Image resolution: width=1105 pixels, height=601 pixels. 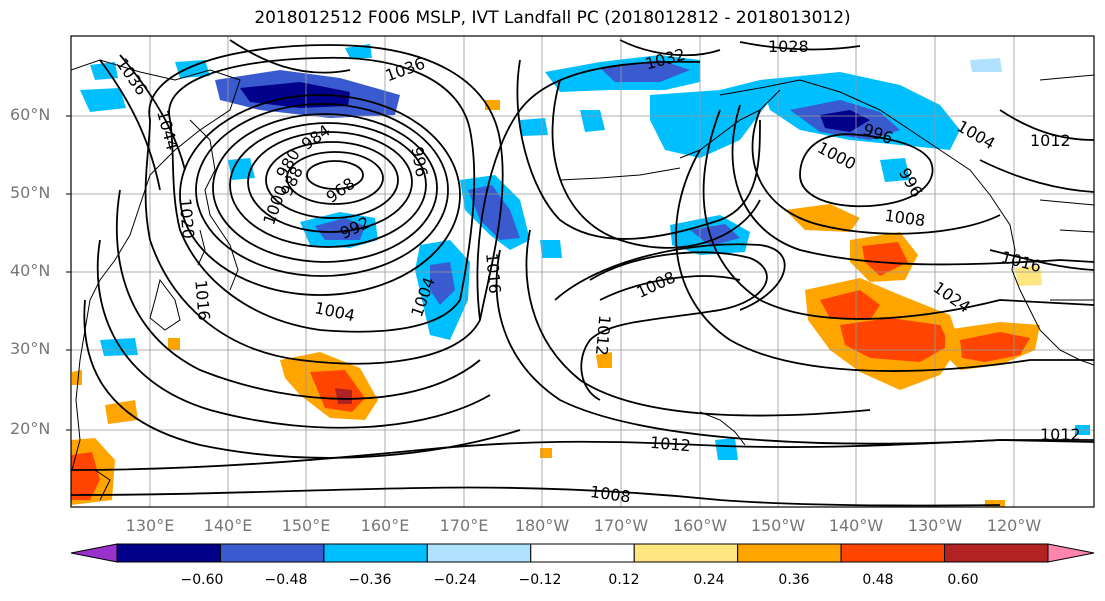 I want to click on colorbar, so click(x=582, y=553).